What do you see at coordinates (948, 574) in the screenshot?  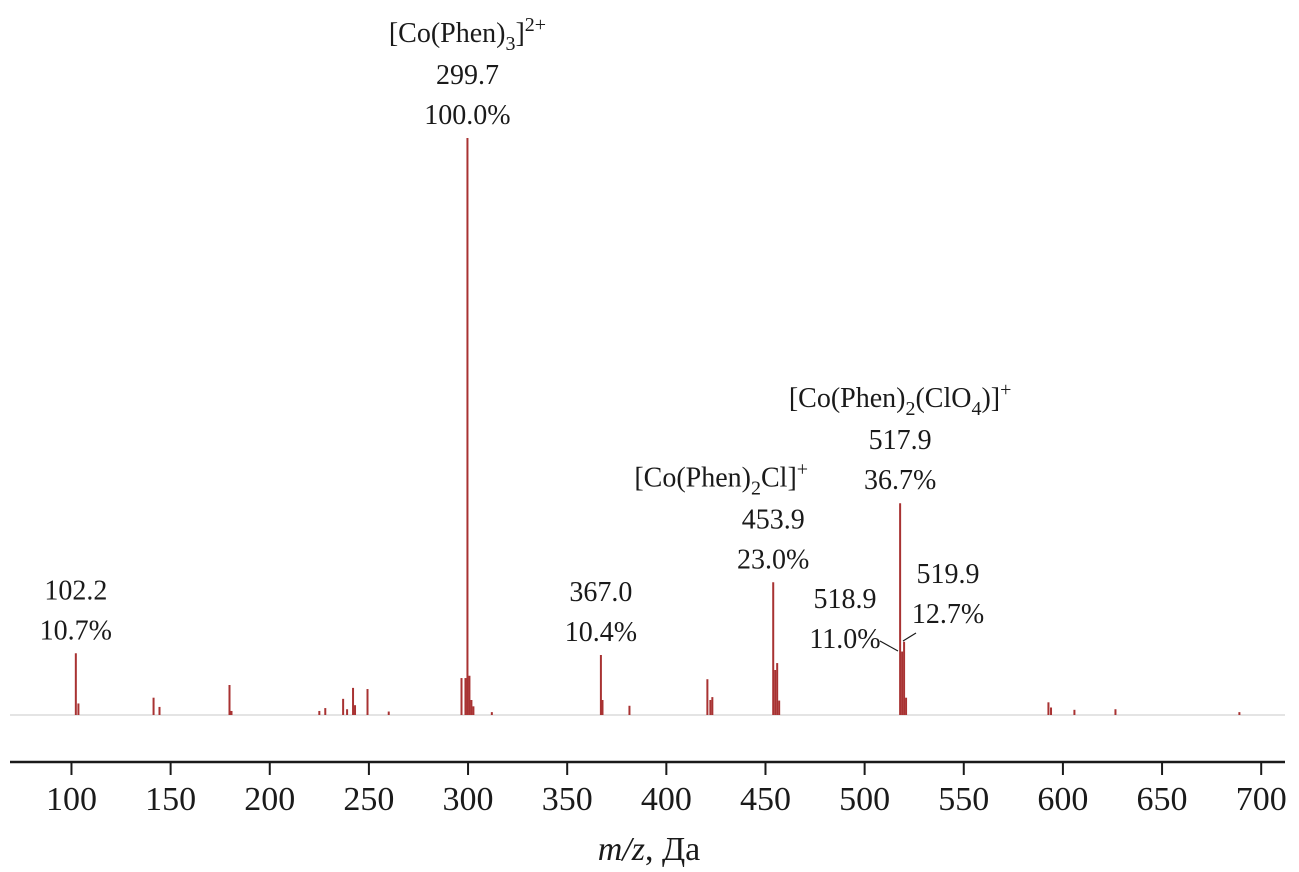 I see `mz-label: 519.9` at bounding box center [948, 574].